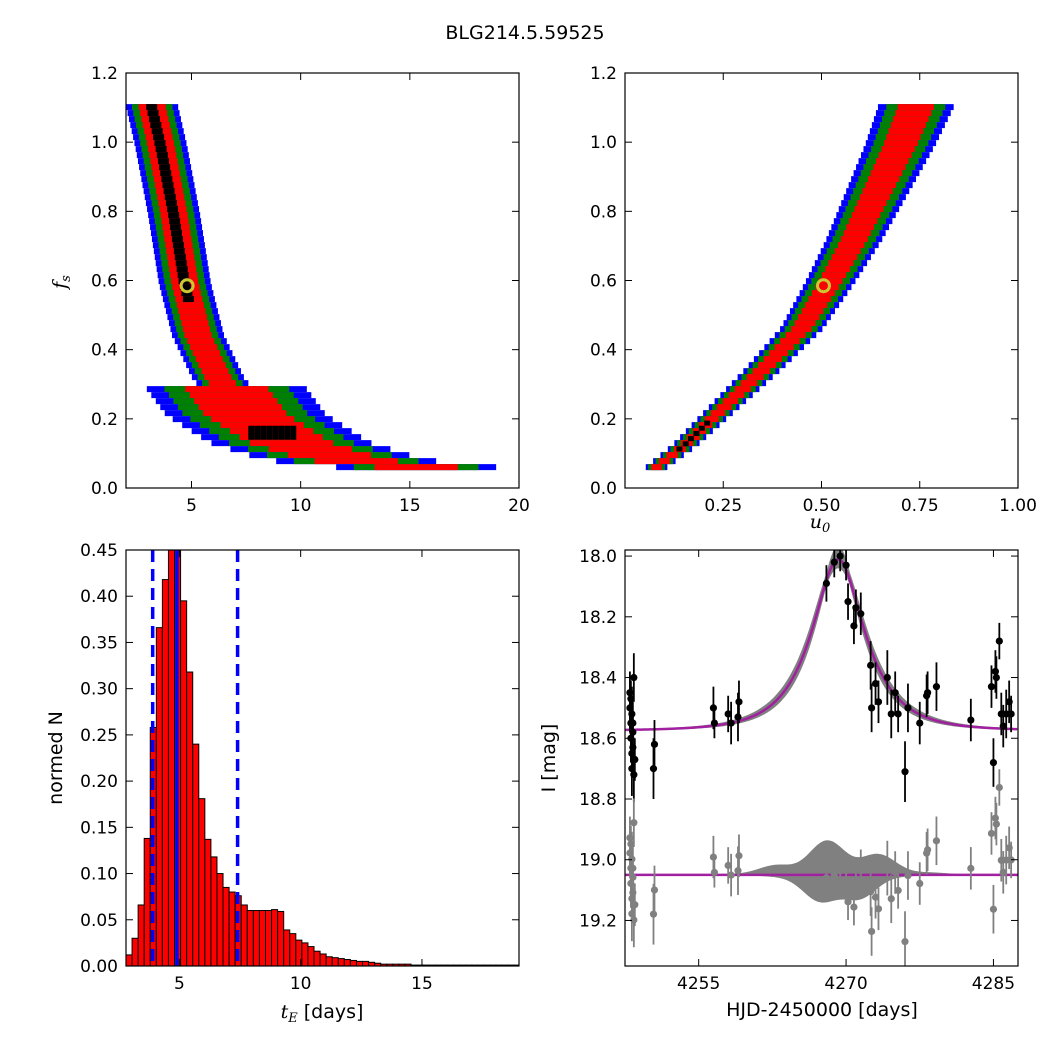 This screenshot has height=1050, width=1050. What do you see at coordinates (99, 551) in the screenshot?
I see `panel3-ytick-label: 0.45` at bounding box center [99, 551].